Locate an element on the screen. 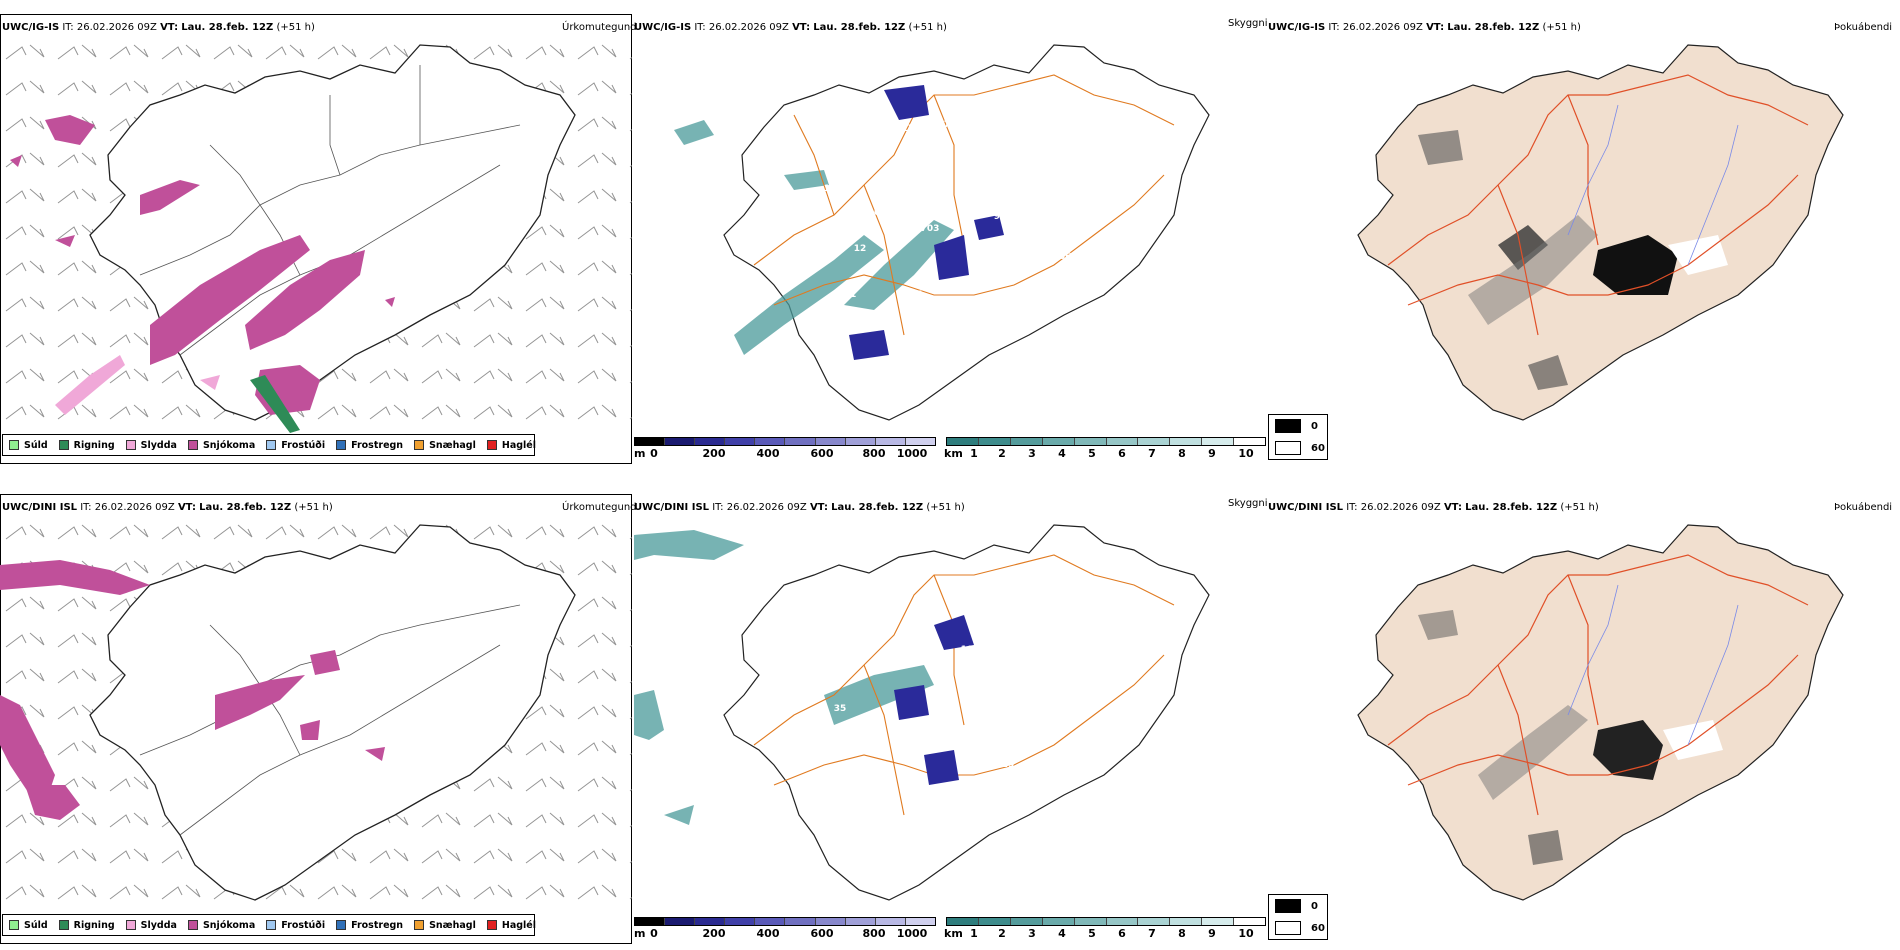 The height and width of the screenshot is (950, 1900). legend-item: Snjókoma is located at coordinates (221, 925).